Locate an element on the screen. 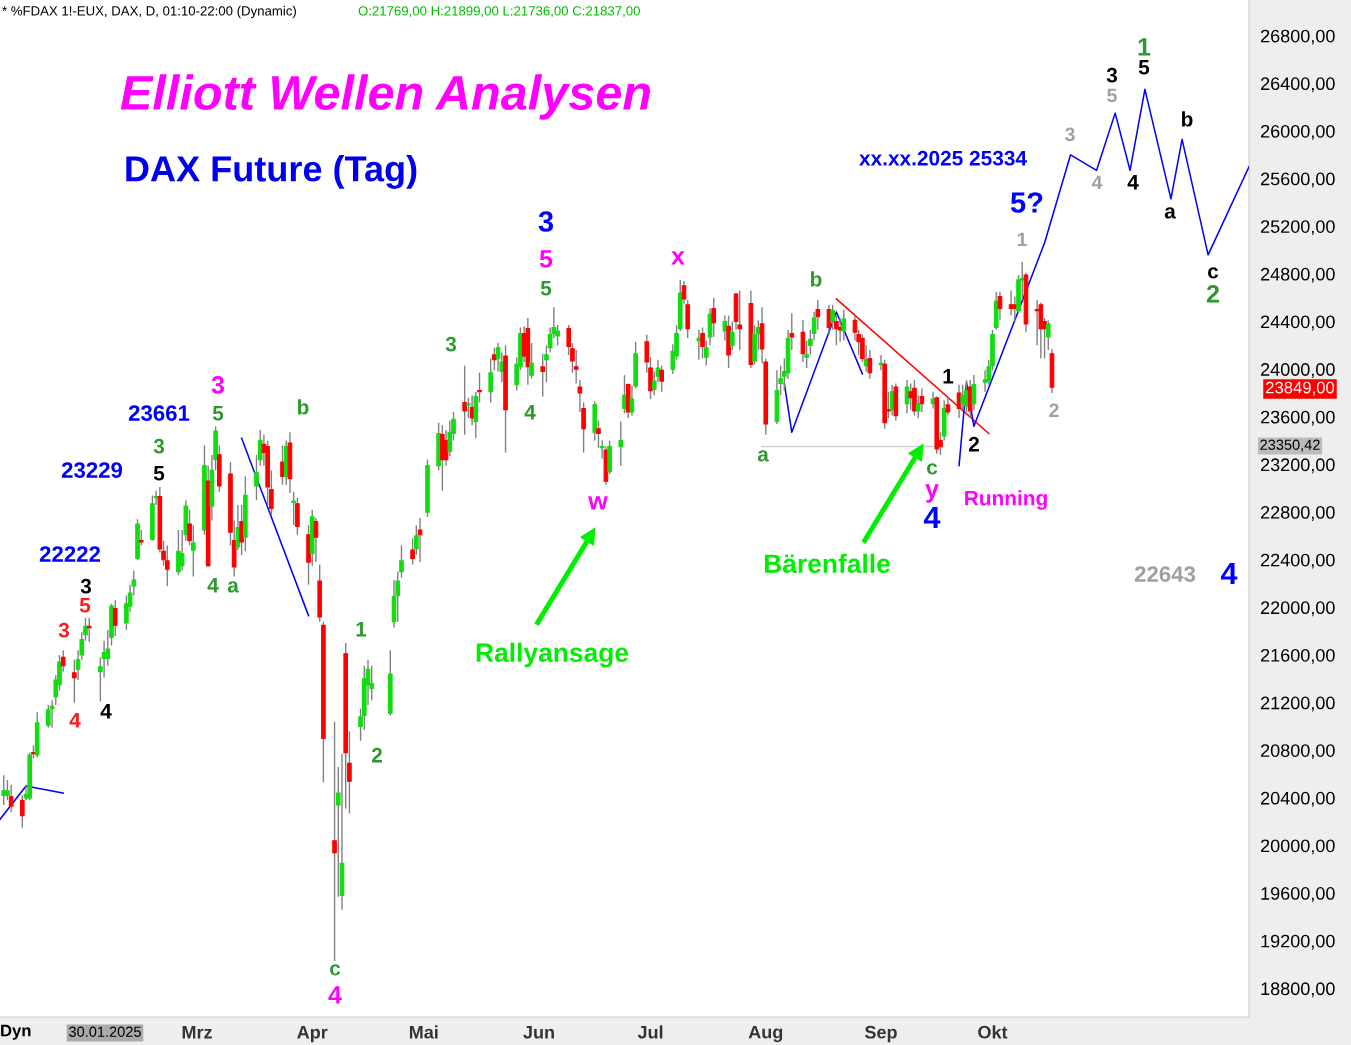 Image resolution: width=1351 pixels, height=1045 pixels. y-tick-label: 26800,00 is located at coordinates (1298, 37).